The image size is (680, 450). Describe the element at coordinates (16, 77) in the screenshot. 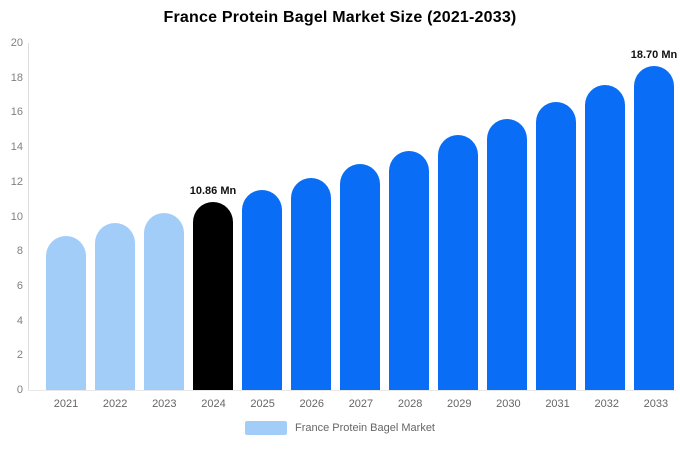

I see `y-tick-label-18: 18` at that location.